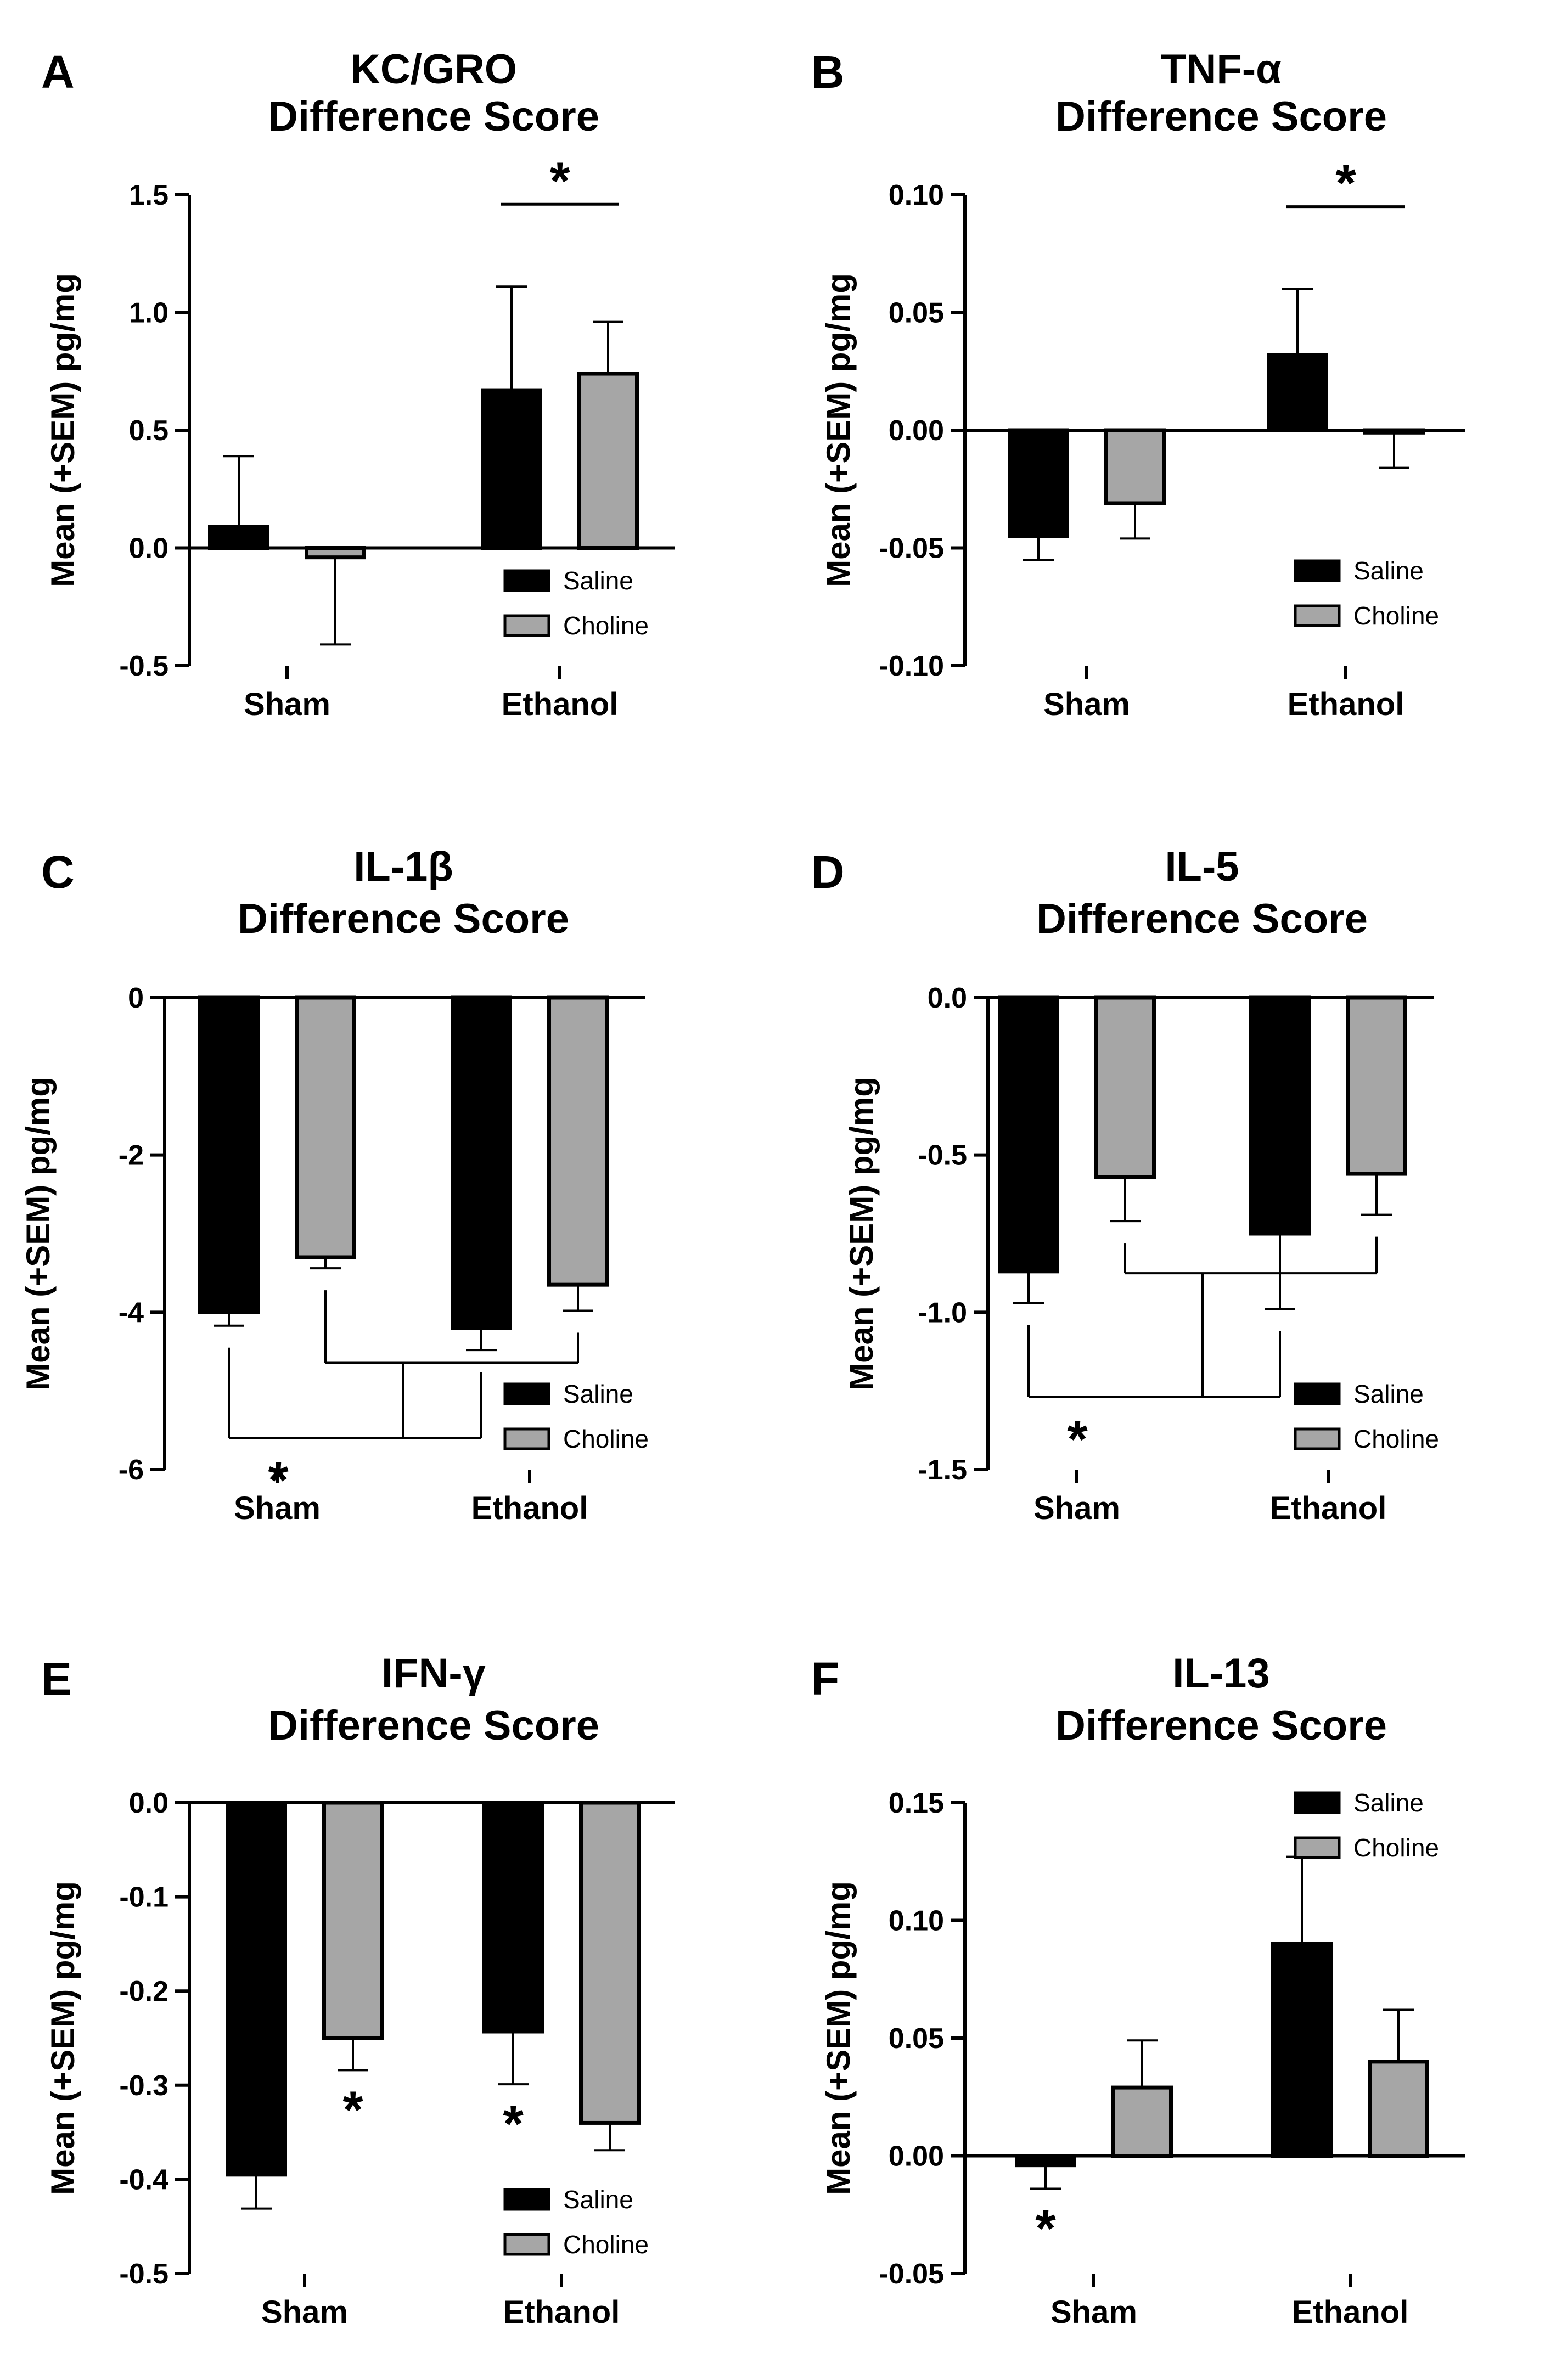 This screenshot has height=2380, width=1545. What do you see at coordinates (148, 195) in the screenshot?
I see `y-tick-label: 1.5` at bounding box center [148, 195].